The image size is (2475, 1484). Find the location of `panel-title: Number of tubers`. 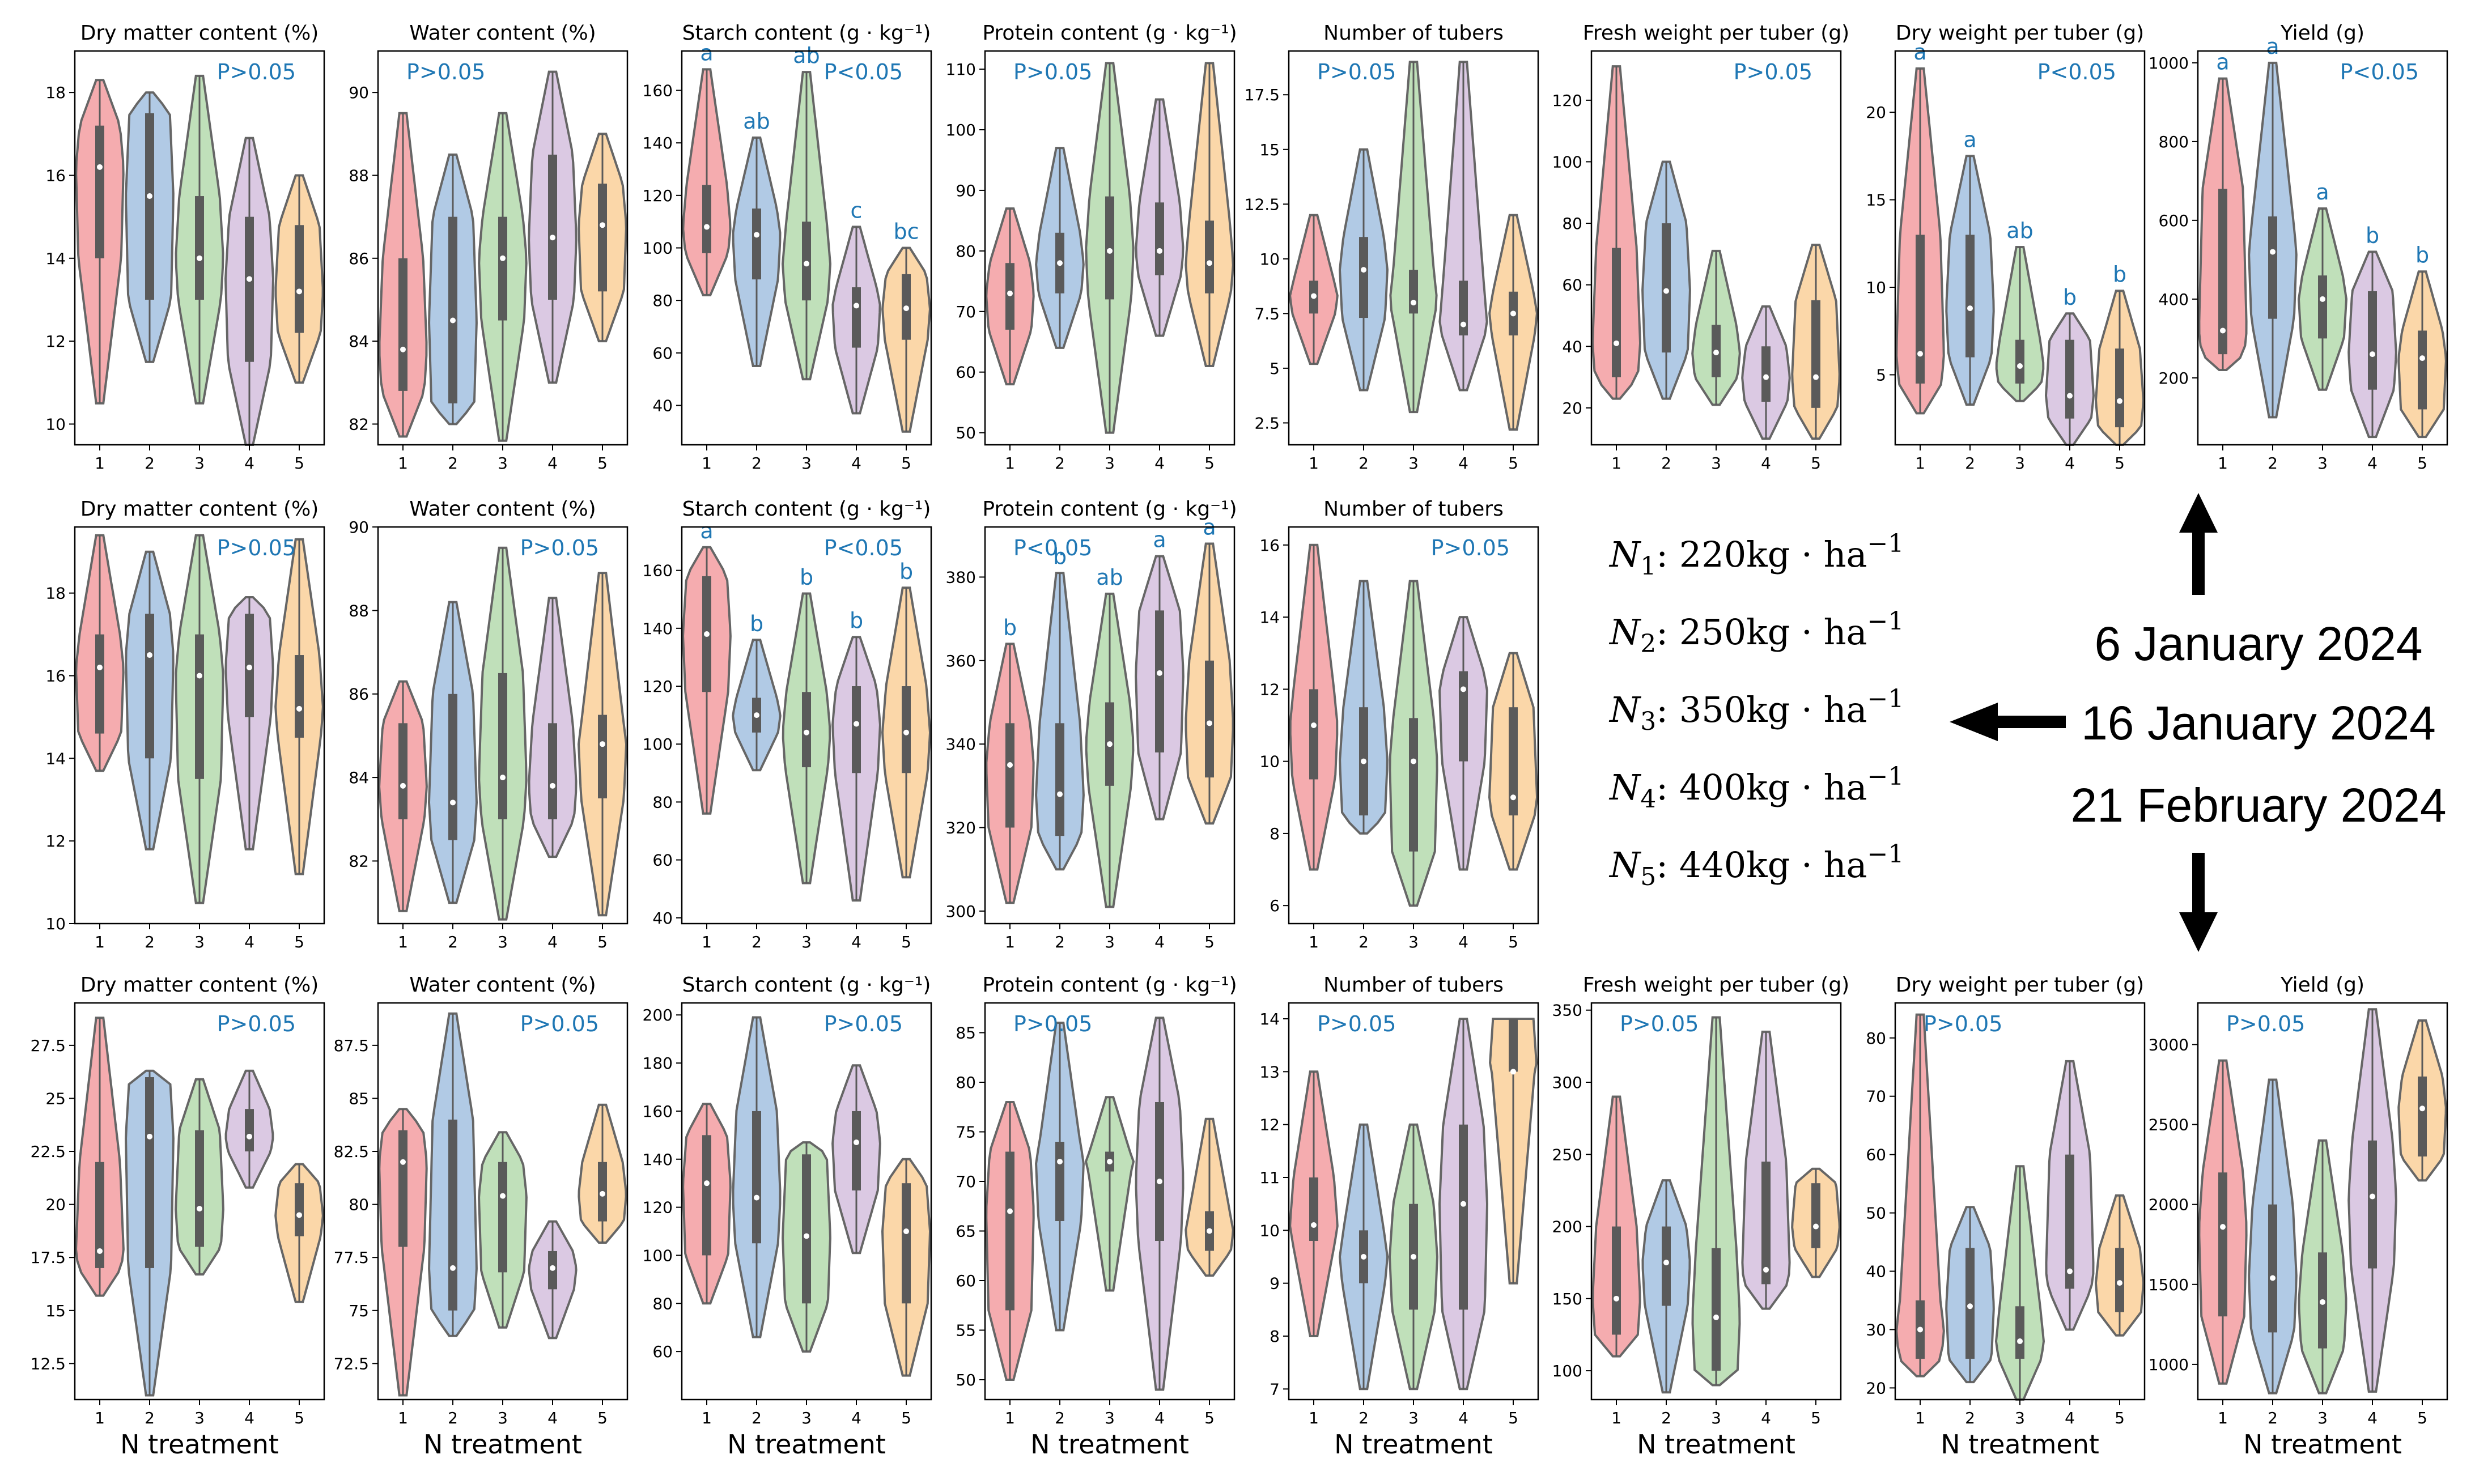

panel-title: Number of tubers is located at coordinates (1413, 33).